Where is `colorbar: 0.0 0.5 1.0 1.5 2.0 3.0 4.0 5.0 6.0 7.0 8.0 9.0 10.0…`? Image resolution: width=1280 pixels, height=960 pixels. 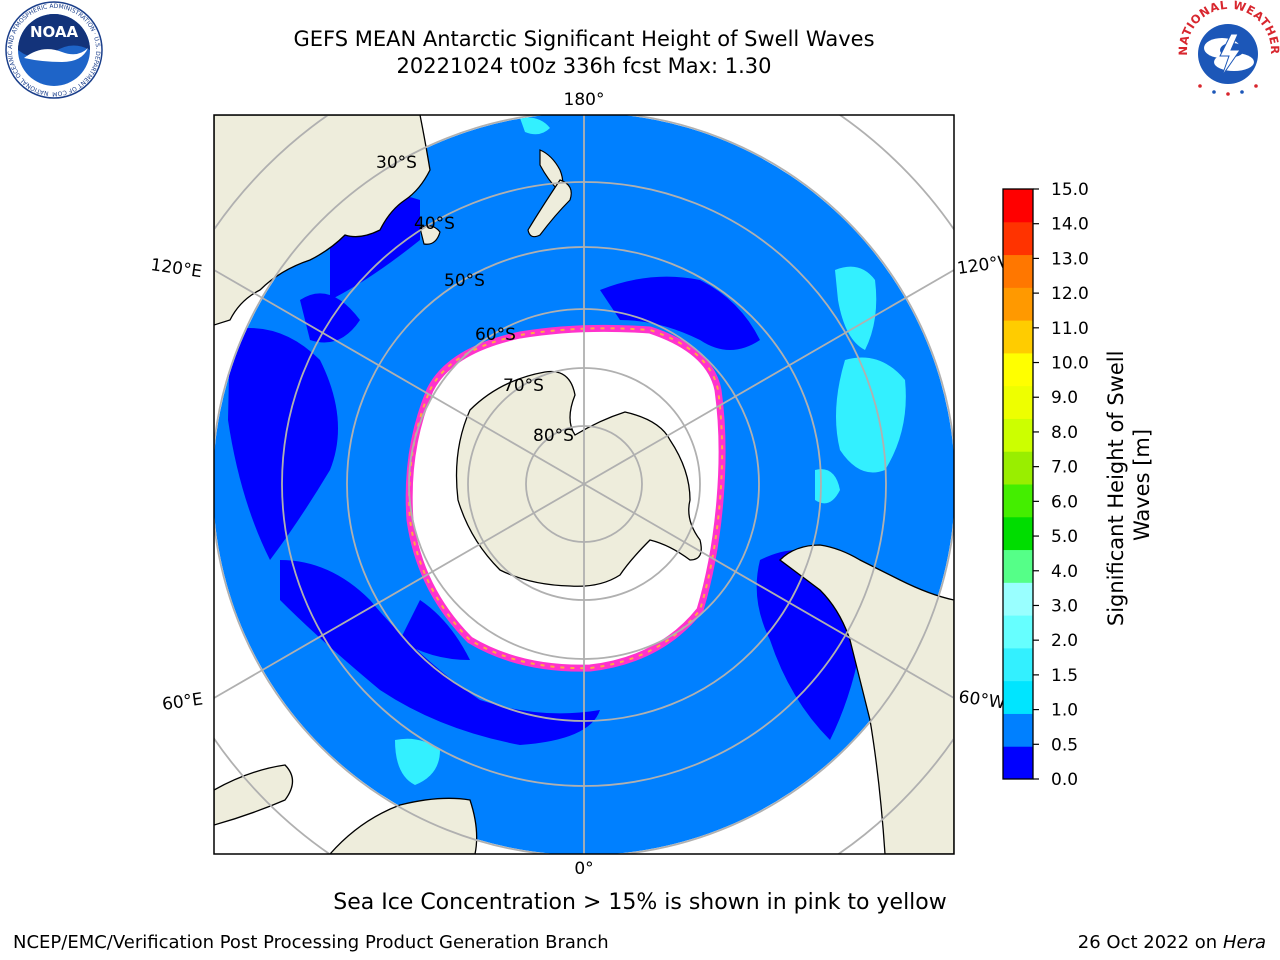
colorbar: 0.0 0.5 1.0 1.5 2.0 3.0 4.0 5.0 6.0 7.0 8.0 9.0 10.0… is located at coordinates (1045, 485).